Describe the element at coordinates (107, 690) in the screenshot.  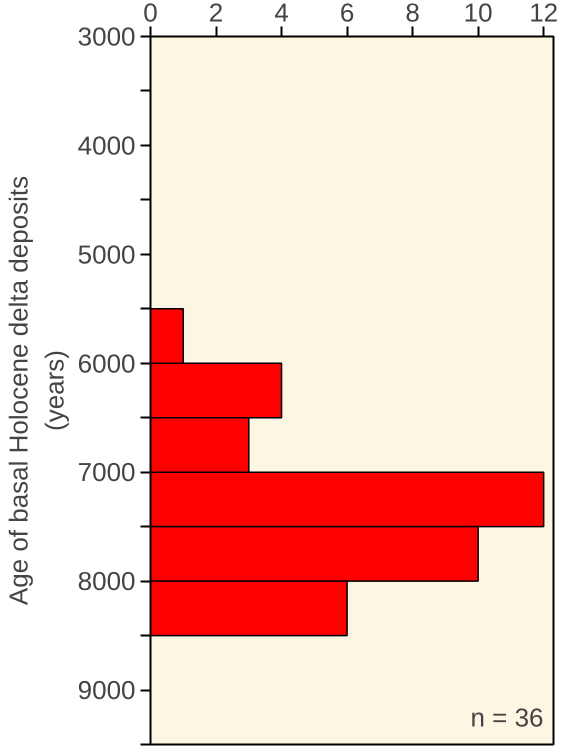
I see `y-tick-label: 9000` at that location.